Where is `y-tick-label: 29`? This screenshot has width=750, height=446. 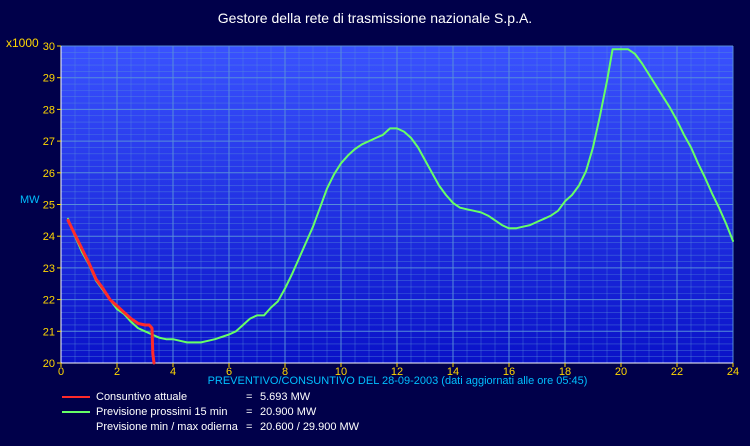 y-tick-label: 29 is located at coordinates (49, 79).